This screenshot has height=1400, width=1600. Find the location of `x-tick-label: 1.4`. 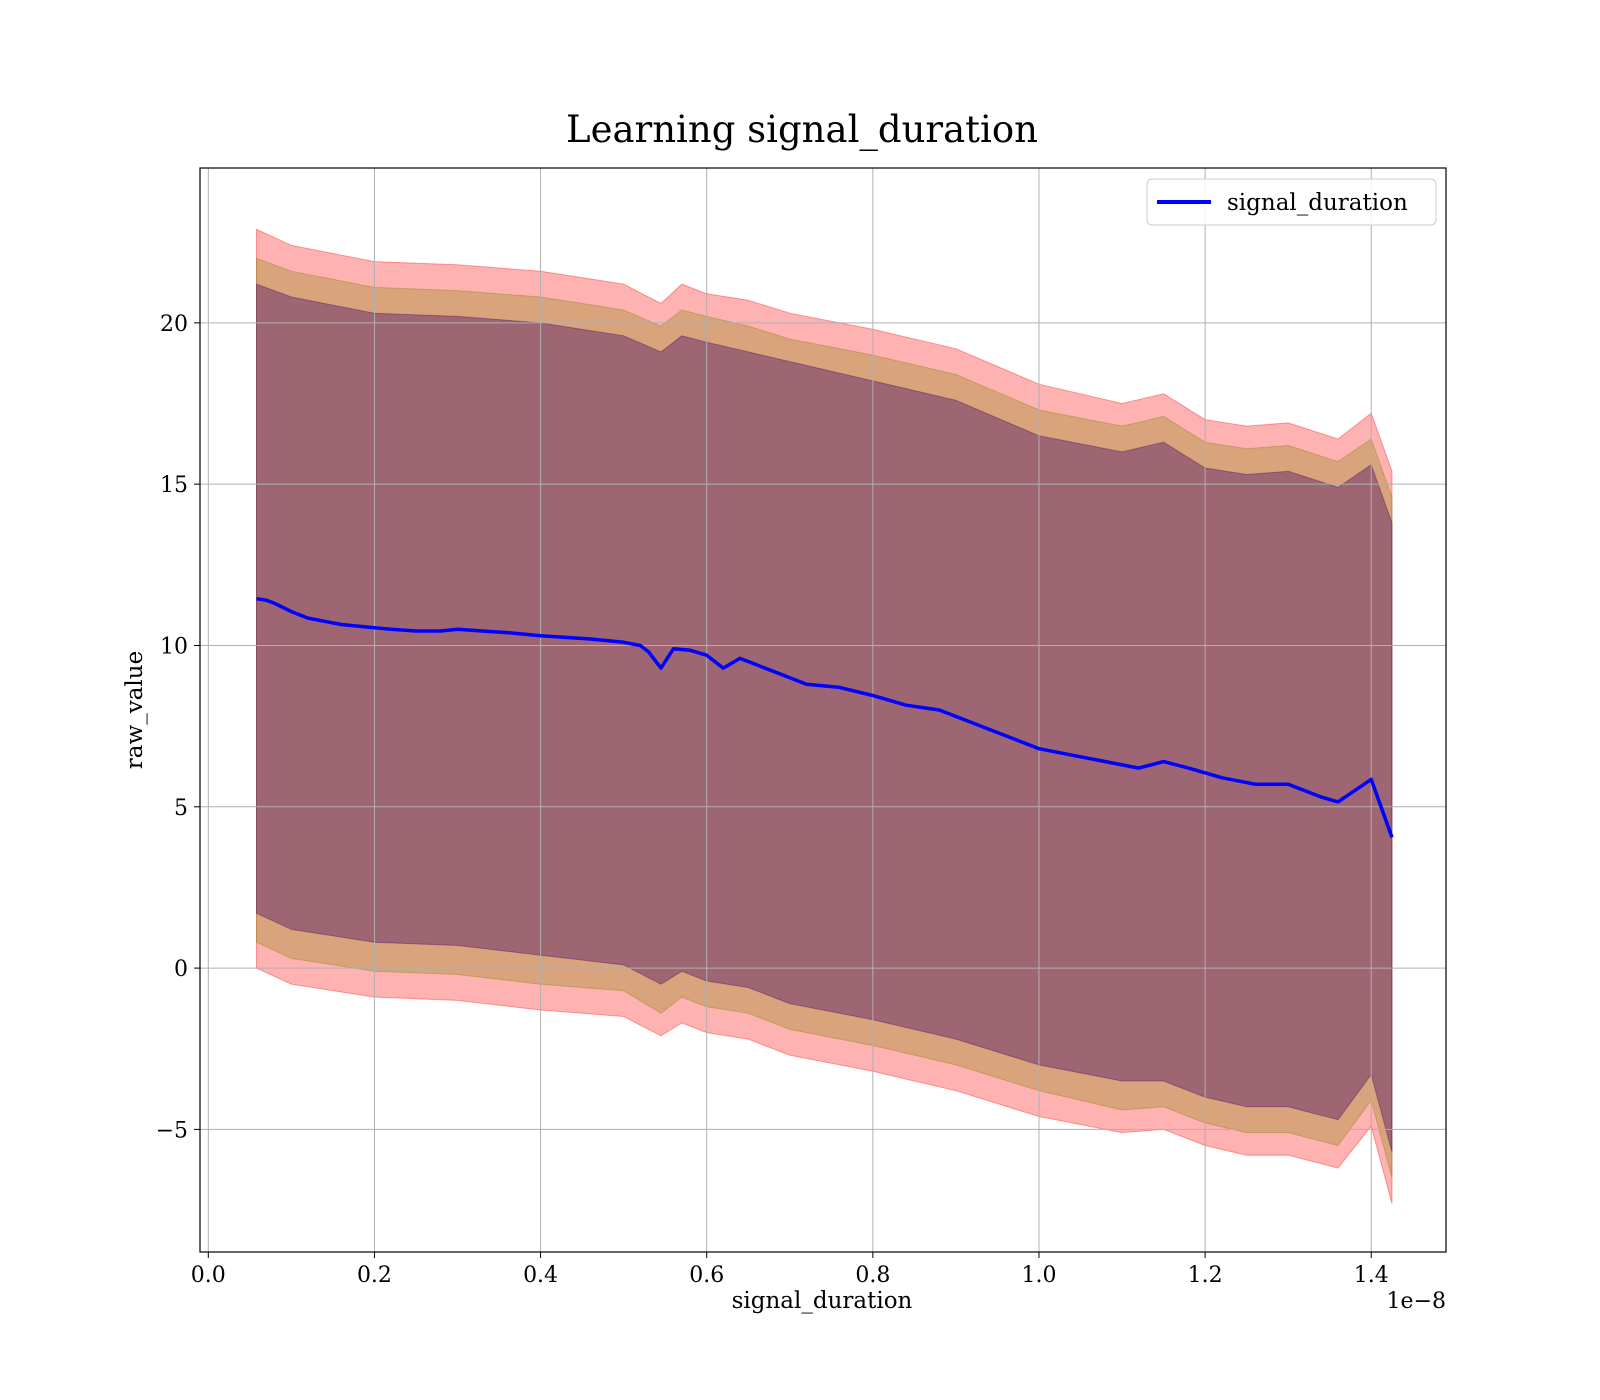

x-tick-label: 1.4 is located at coordinates (1371, 1275).